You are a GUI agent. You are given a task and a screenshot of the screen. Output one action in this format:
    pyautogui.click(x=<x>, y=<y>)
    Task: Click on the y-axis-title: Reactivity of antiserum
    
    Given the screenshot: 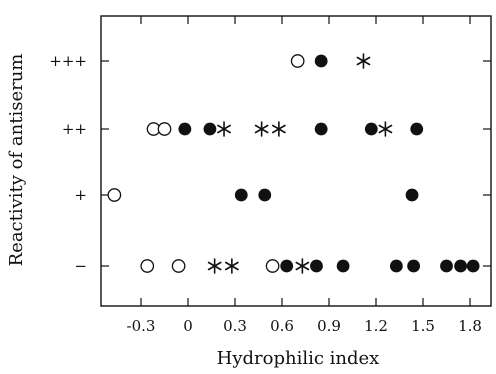 What is the action you would take?
    pyautogui.click(x=16, y=160)
    